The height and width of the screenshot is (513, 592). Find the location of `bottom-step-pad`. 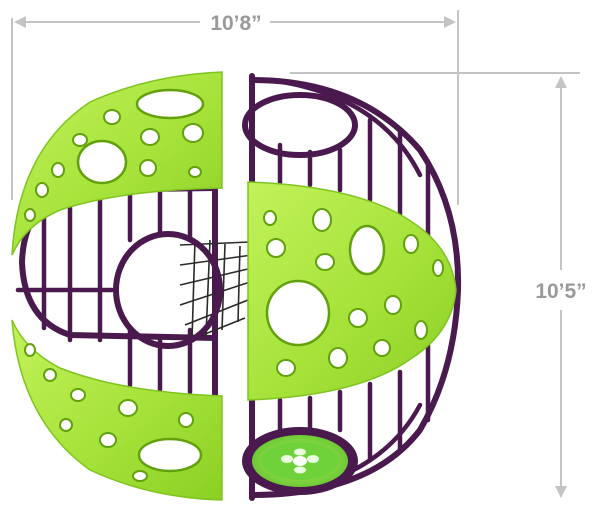

bottom-step-pad is located at coordinates (300, 461).